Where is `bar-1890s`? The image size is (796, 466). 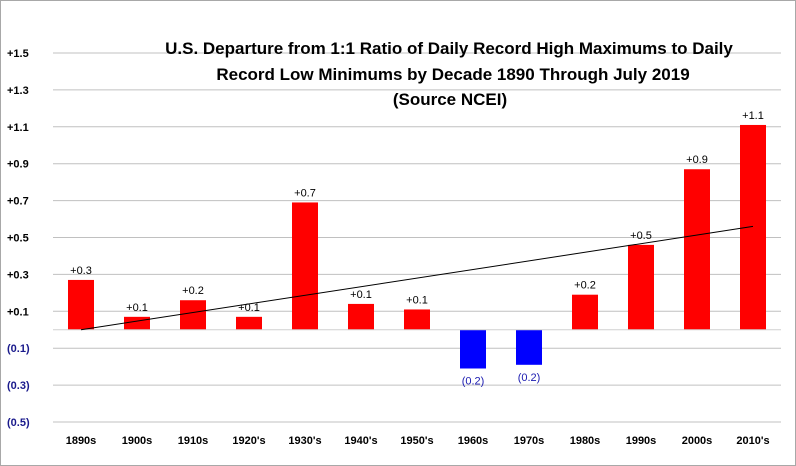
bar-1890s is located at coordinates (81, 304).